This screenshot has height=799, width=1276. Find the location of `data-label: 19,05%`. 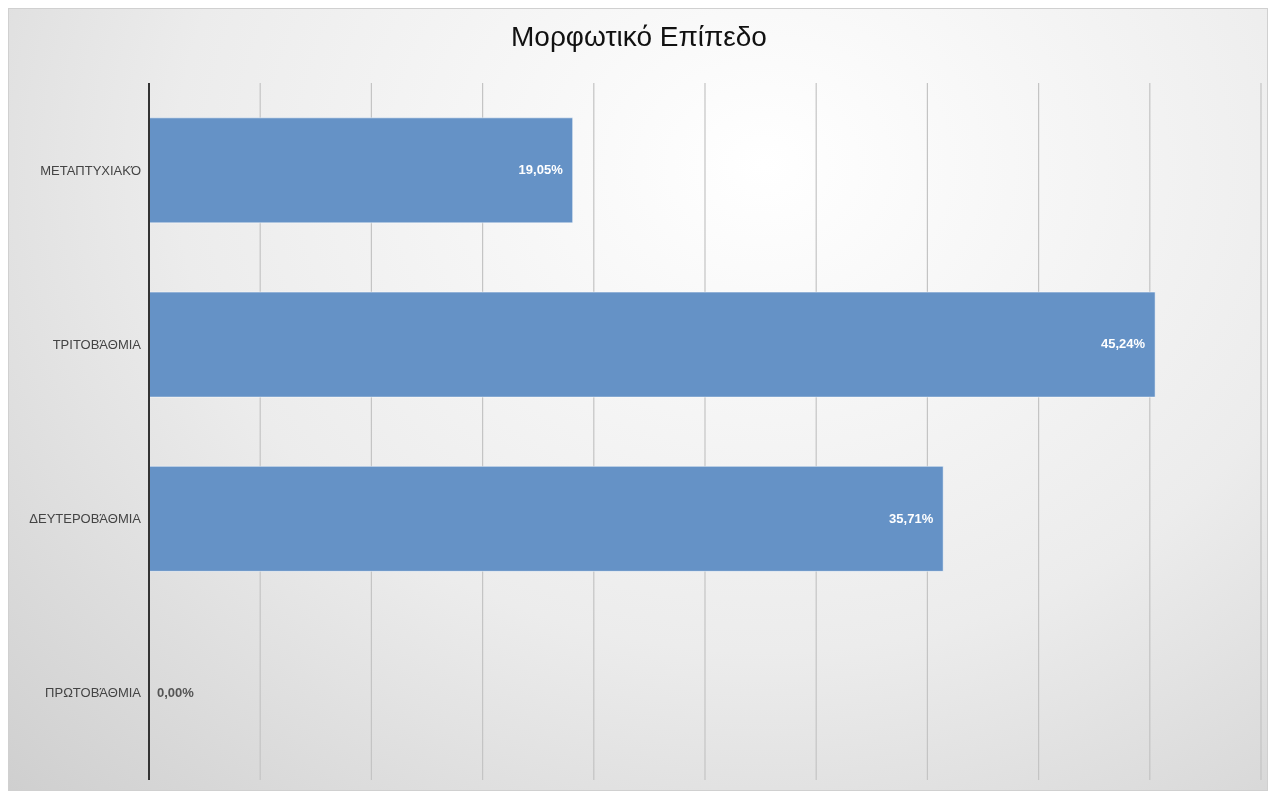

data-label: 19,05% is located at coordinates (540, 170).